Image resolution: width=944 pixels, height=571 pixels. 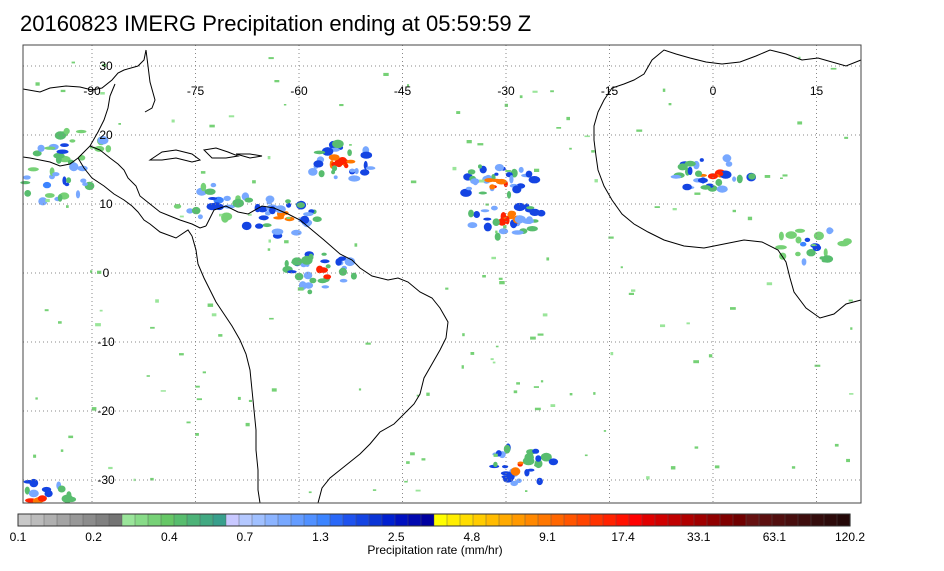 What do you see at coordinates (471, 537) in the screenshot?
I see `colorbar-tick-label: 4.8` at bounding box center [471, 537].